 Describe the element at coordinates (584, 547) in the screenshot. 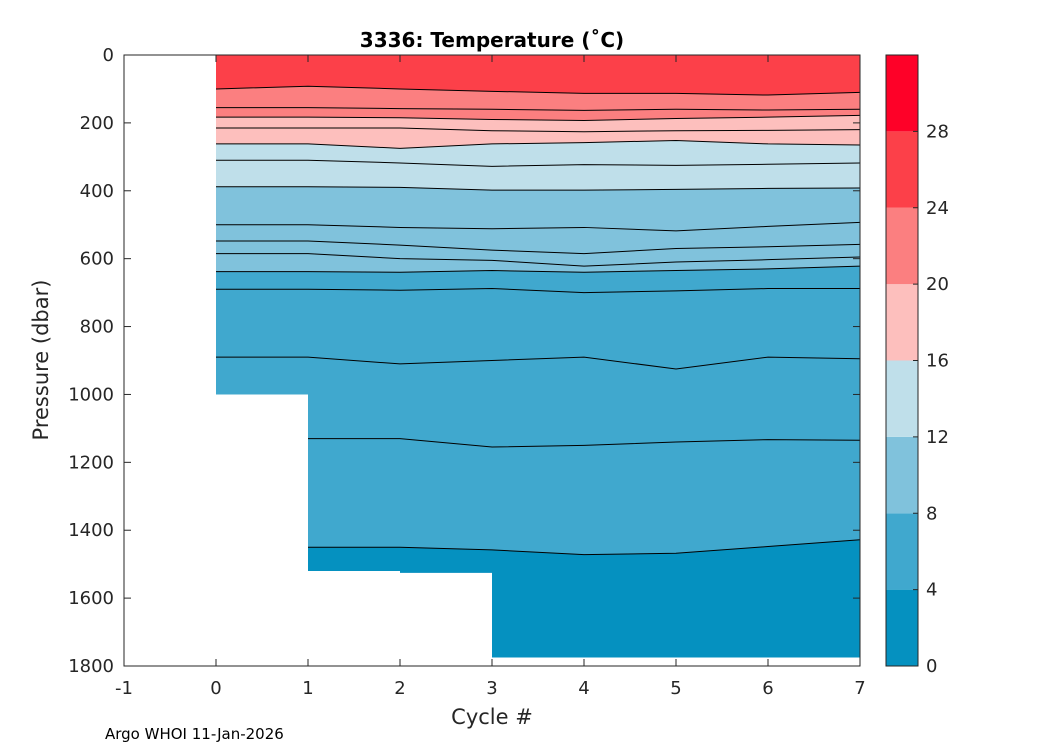

I see `isotherm-4c` at that location.